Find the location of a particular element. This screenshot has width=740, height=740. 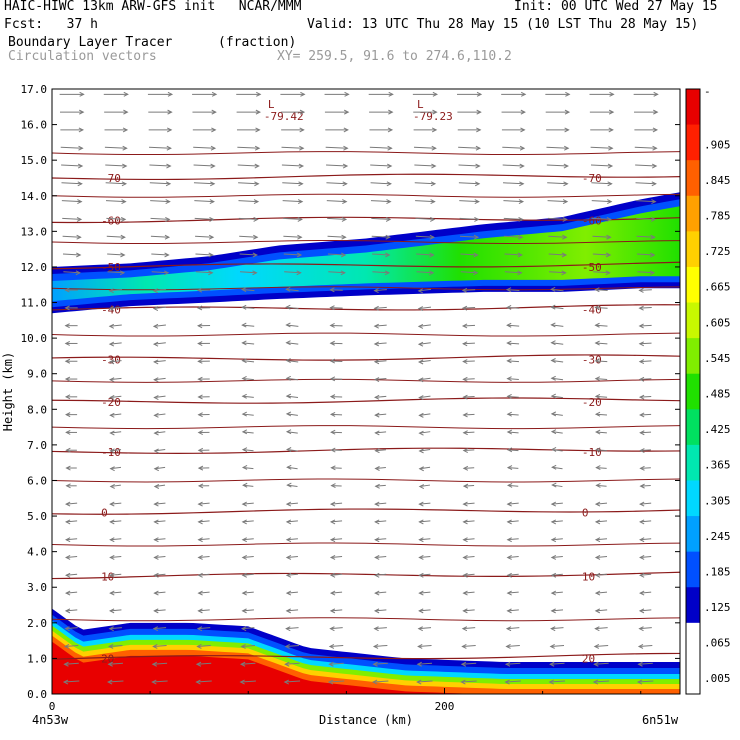

low-value: -79.42 is located at coordinates (284, 116).